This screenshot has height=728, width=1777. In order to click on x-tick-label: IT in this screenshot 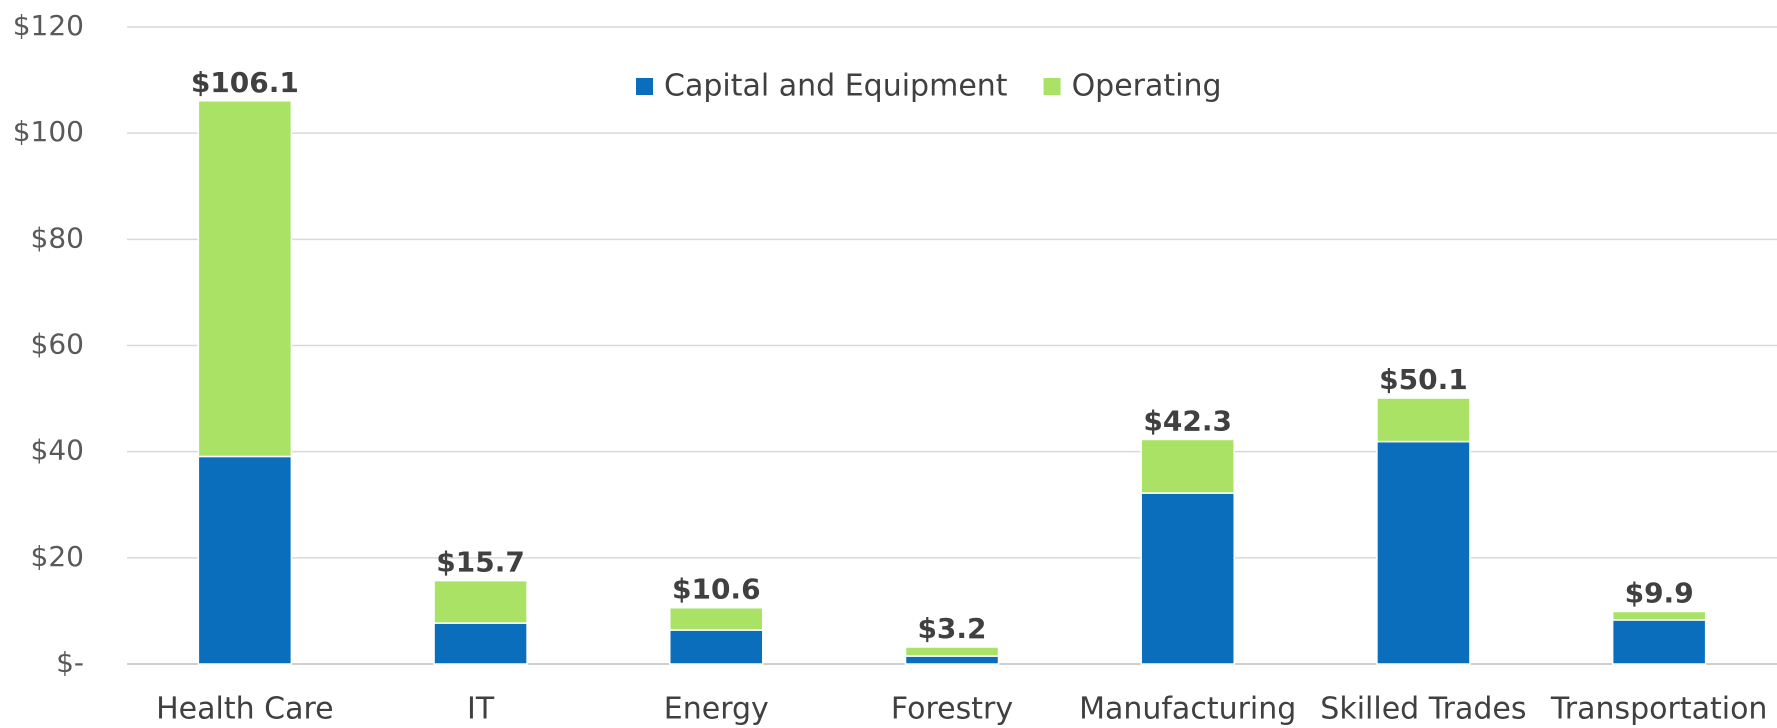, I will do `click(481, 709)`.